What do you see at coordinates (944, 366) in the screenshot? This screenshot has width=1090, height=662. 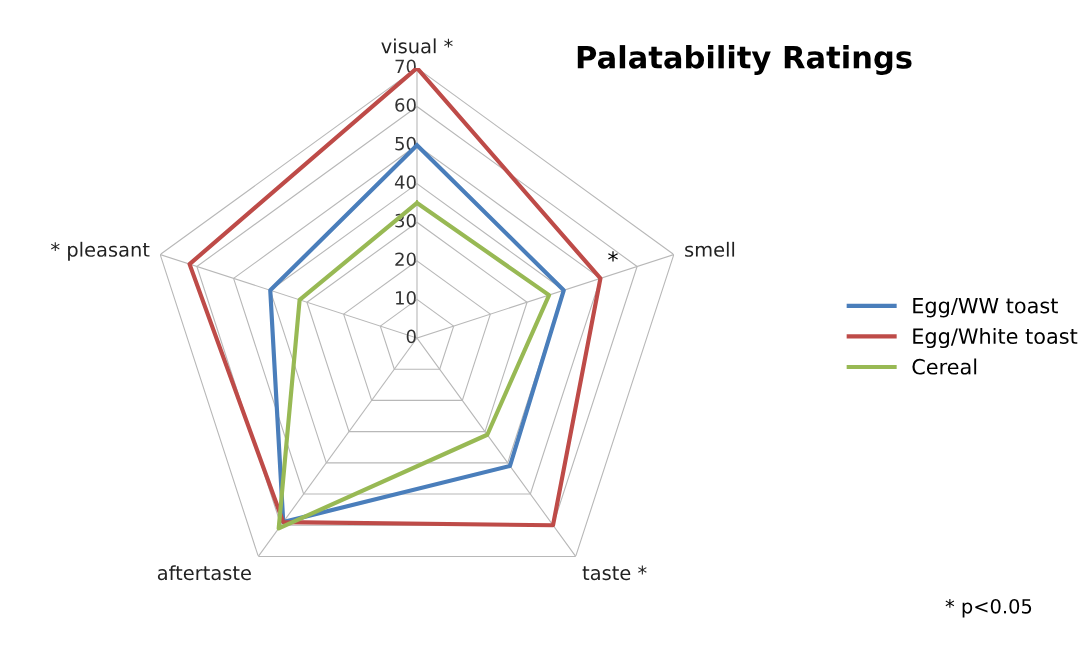 I see `legend-label: Cereal` at bounding box center [944, 366].